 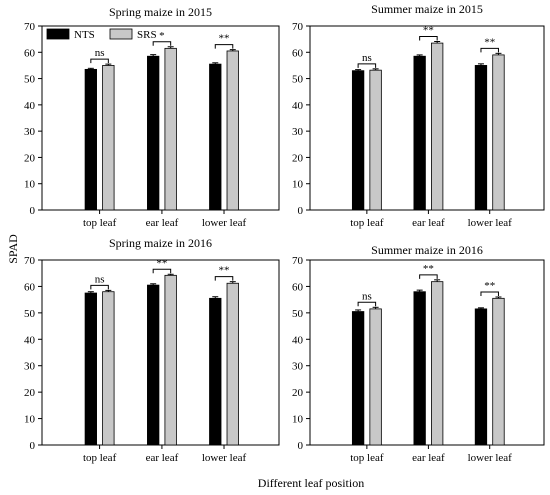 What do you see at coordinates (84, 35) in the screenshot?
I see `legend-label-nts: NTS` at bounding box center [84, 35].